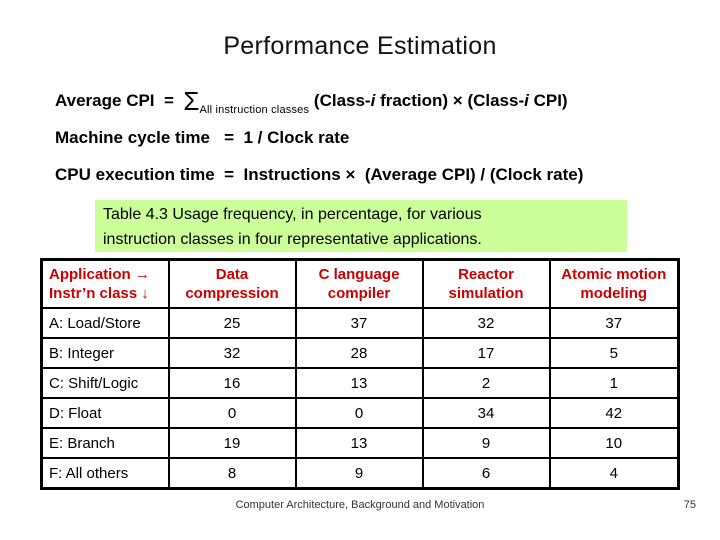 Image resolution: width=720 pixels, height=540 pixels. Describe the element at coordinates (232, 383) in the screenshot. I see `data-cell: 16` at that location.